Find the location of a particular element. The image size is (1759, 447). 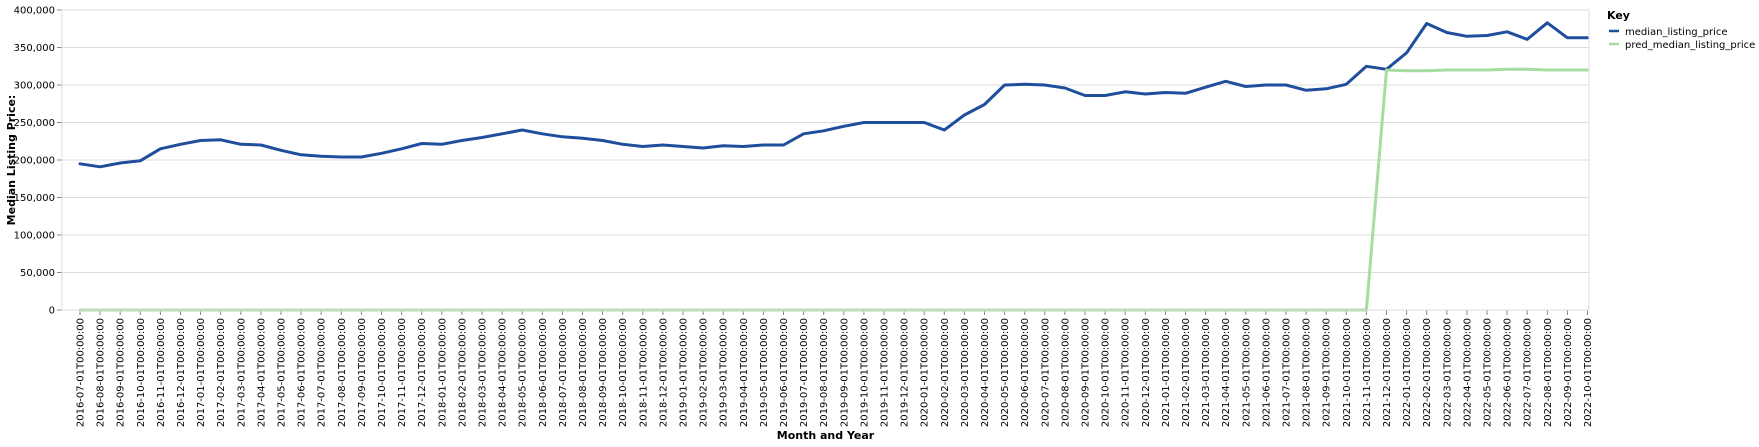

x-tick-label: 2020-07-01T00:00:00 is located at coordinates (1045, 372).